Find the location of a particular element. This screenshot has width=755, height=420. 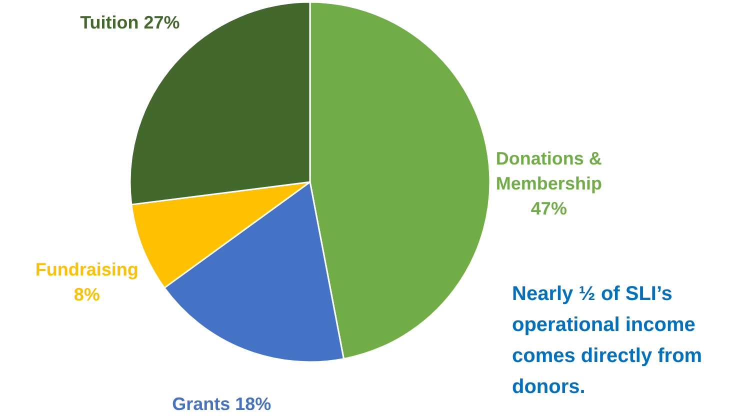

slice-label: Fundraising is located at coordinates (86, 269).